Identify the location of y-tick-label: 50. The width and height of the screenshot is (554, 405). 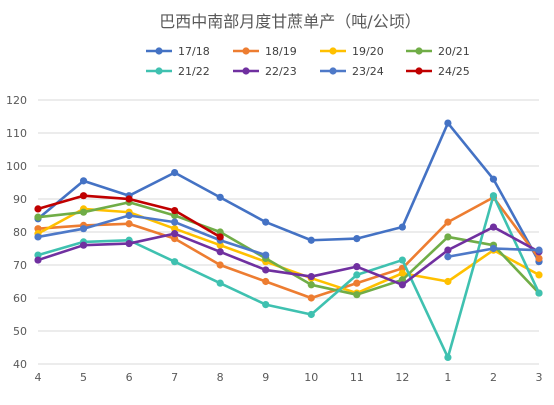
(20, 331).